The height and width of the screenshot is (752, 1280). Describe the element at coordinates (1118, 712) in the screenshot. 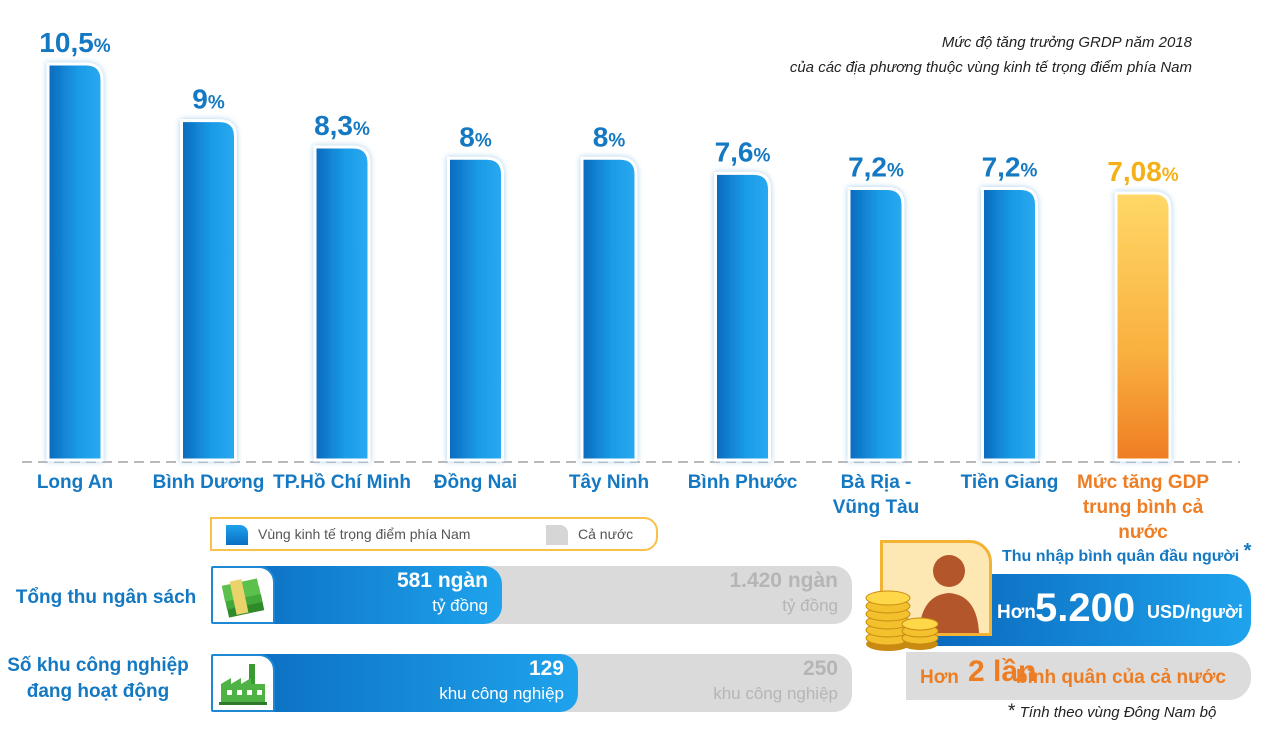

I see `footnote-text: Tính theo vùng Đông Nam bộ` at that location.